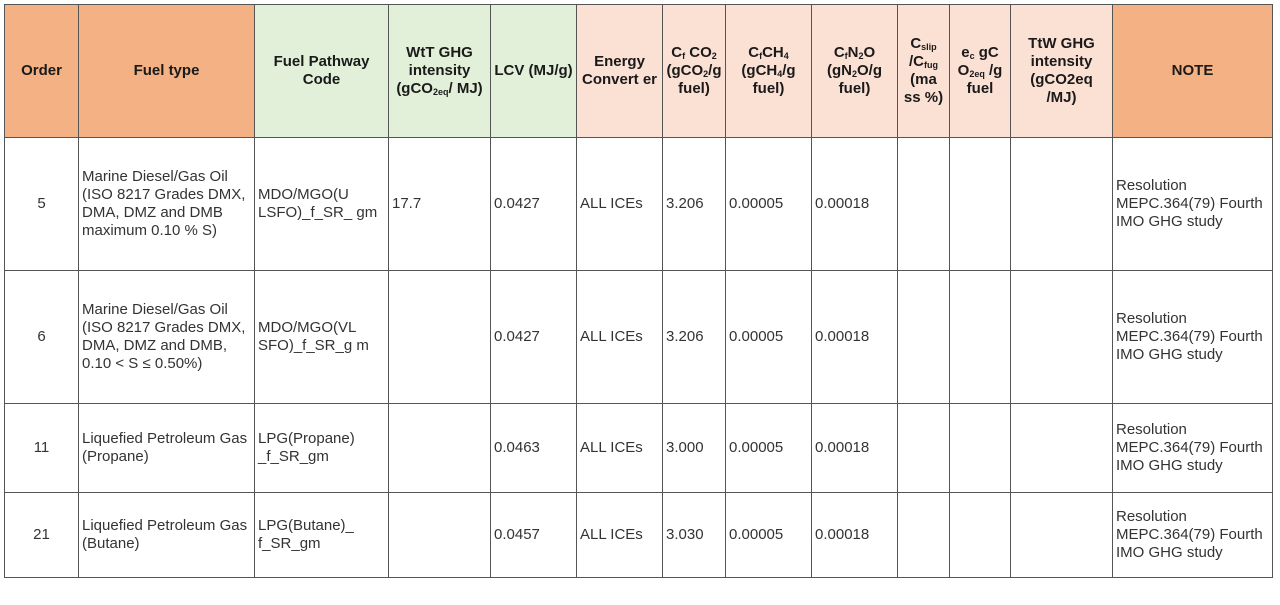  Describe the element at coordinates (439, 204) in the screenshot. I see `cell-wtt: 17.7` at that location.